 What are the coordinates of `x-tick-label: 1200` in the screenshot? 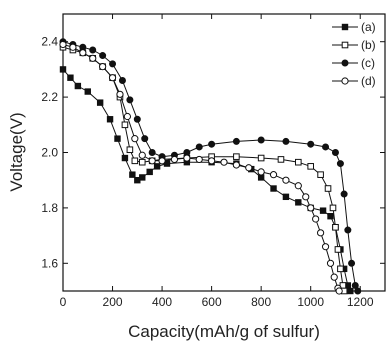 It's located at (360, 302).